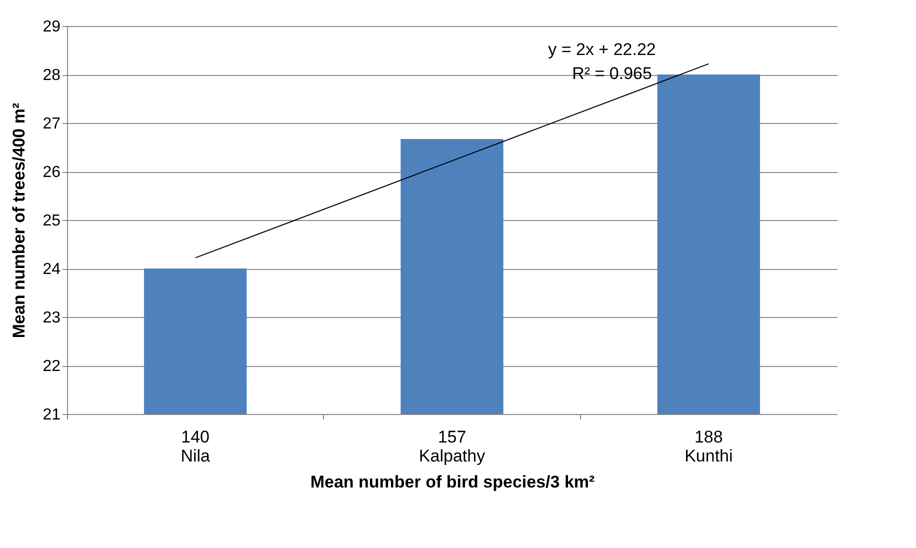 The height and width of the screenshot is (548, 916). I want to click on annotation: y = 2x + 22.22, so click(602, 49).